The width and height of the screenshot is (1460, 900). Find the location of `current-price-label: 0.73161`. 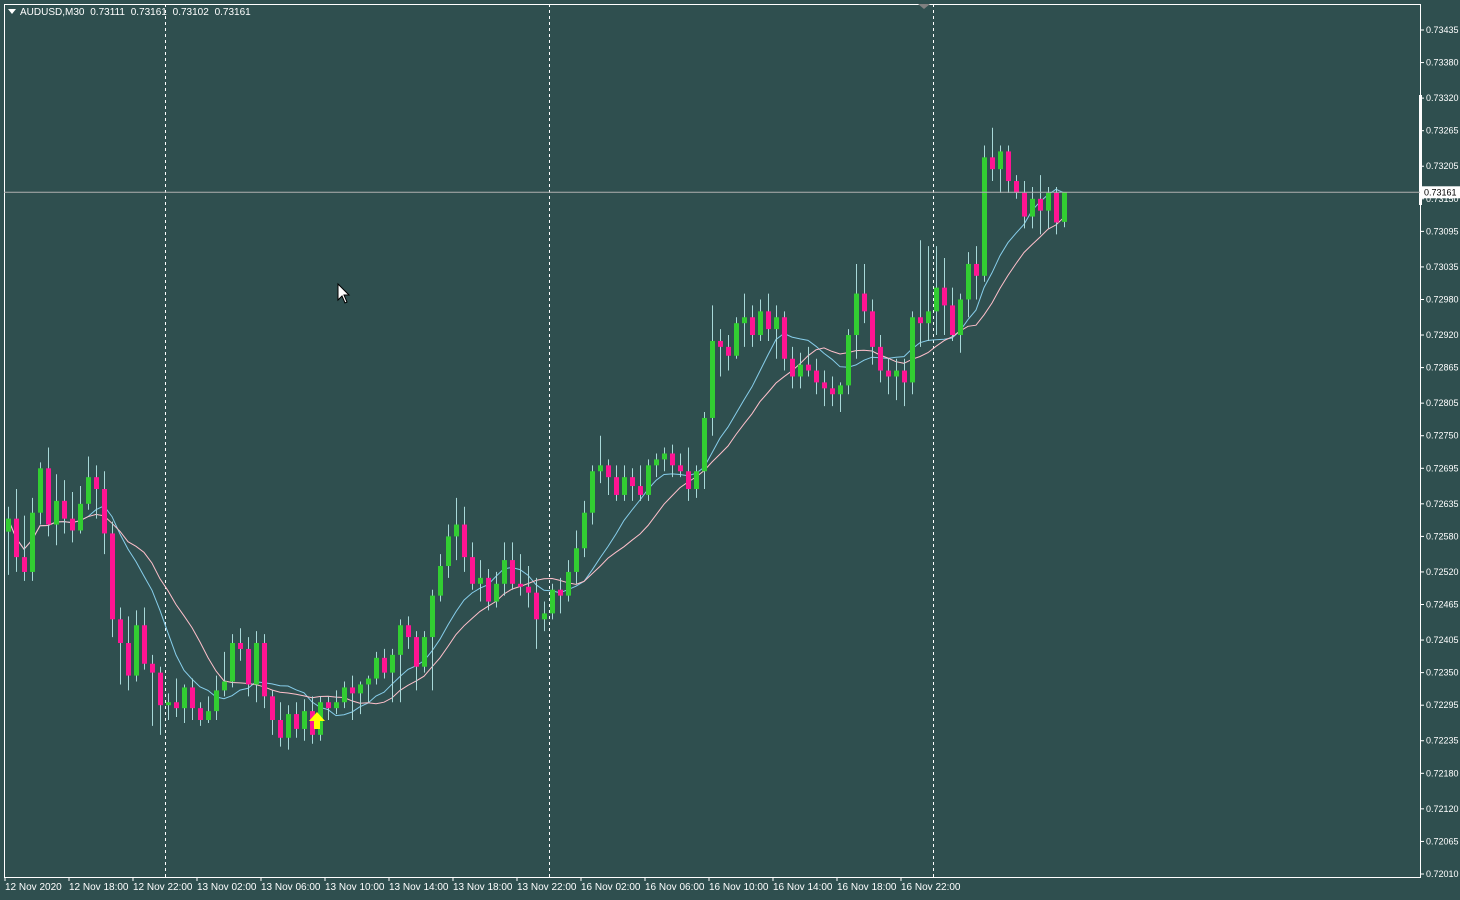

current-price-label: 0.73161 is located at coordinates (1440, 192).